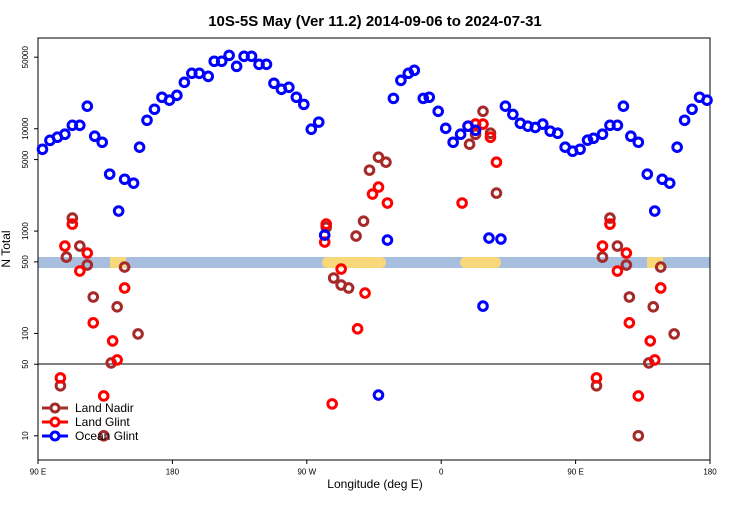 Image resolution: width=750 pixels, height=505 pixels. What do you see at coordinates (107, 436) in the screenshot?
I see `legend-label: Ocean Glint` at bounding box center [107, 436].